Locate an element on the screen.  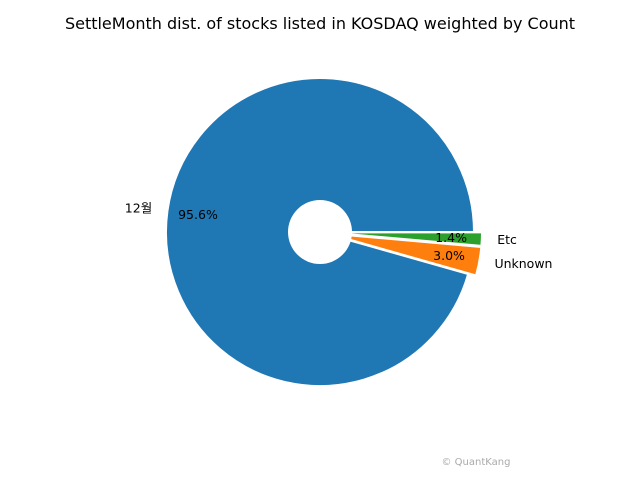
slice-percent-label: 1.4% is located at coordinates (451, 237).